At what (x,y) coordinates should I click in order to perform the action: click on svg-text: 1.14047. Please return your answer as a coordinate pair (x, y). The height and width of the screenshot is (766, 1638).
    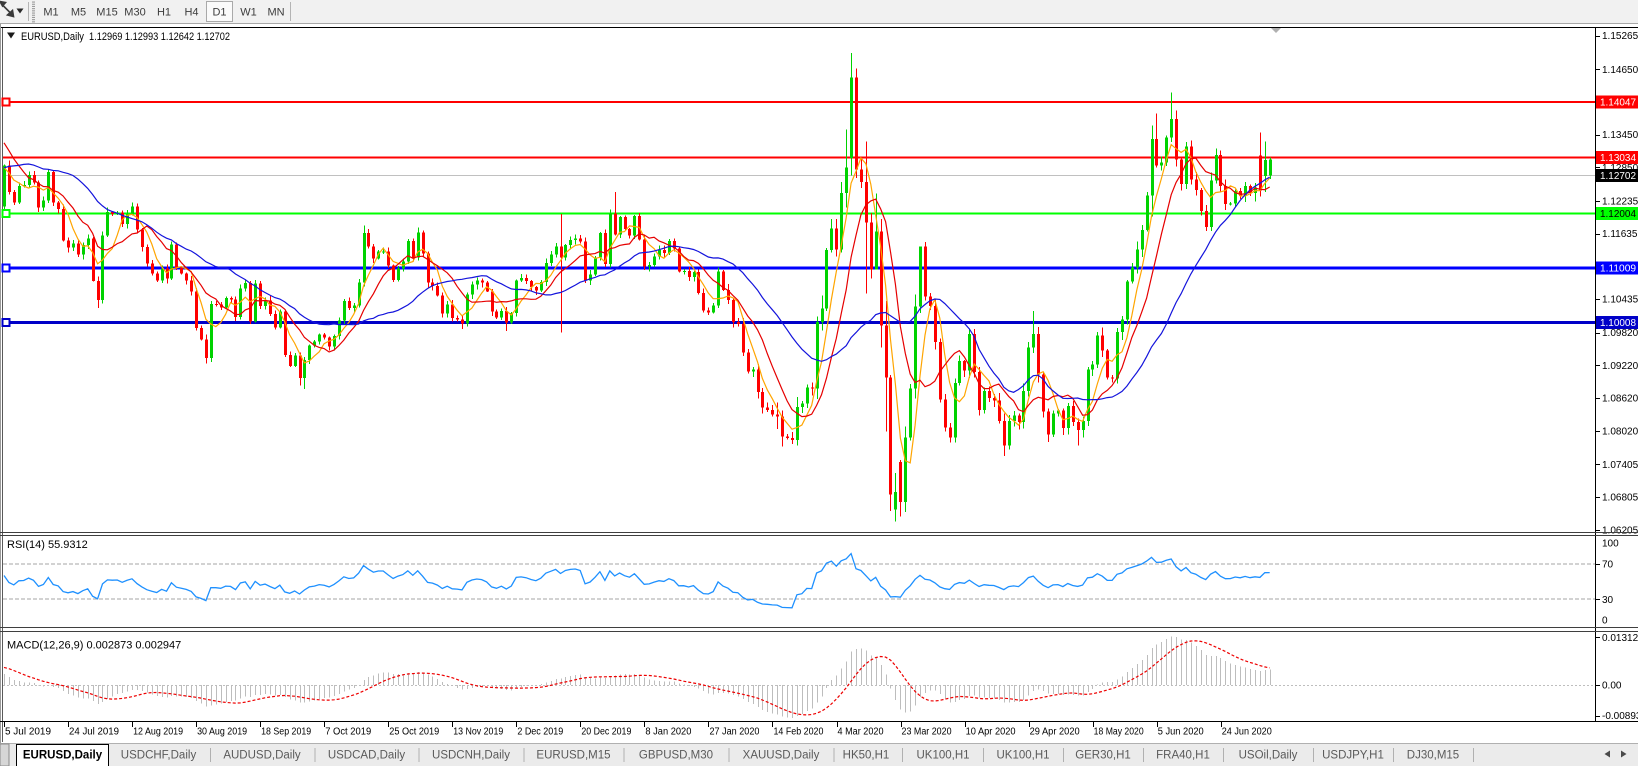
    Looking at the image, I should click on (1618, 103).